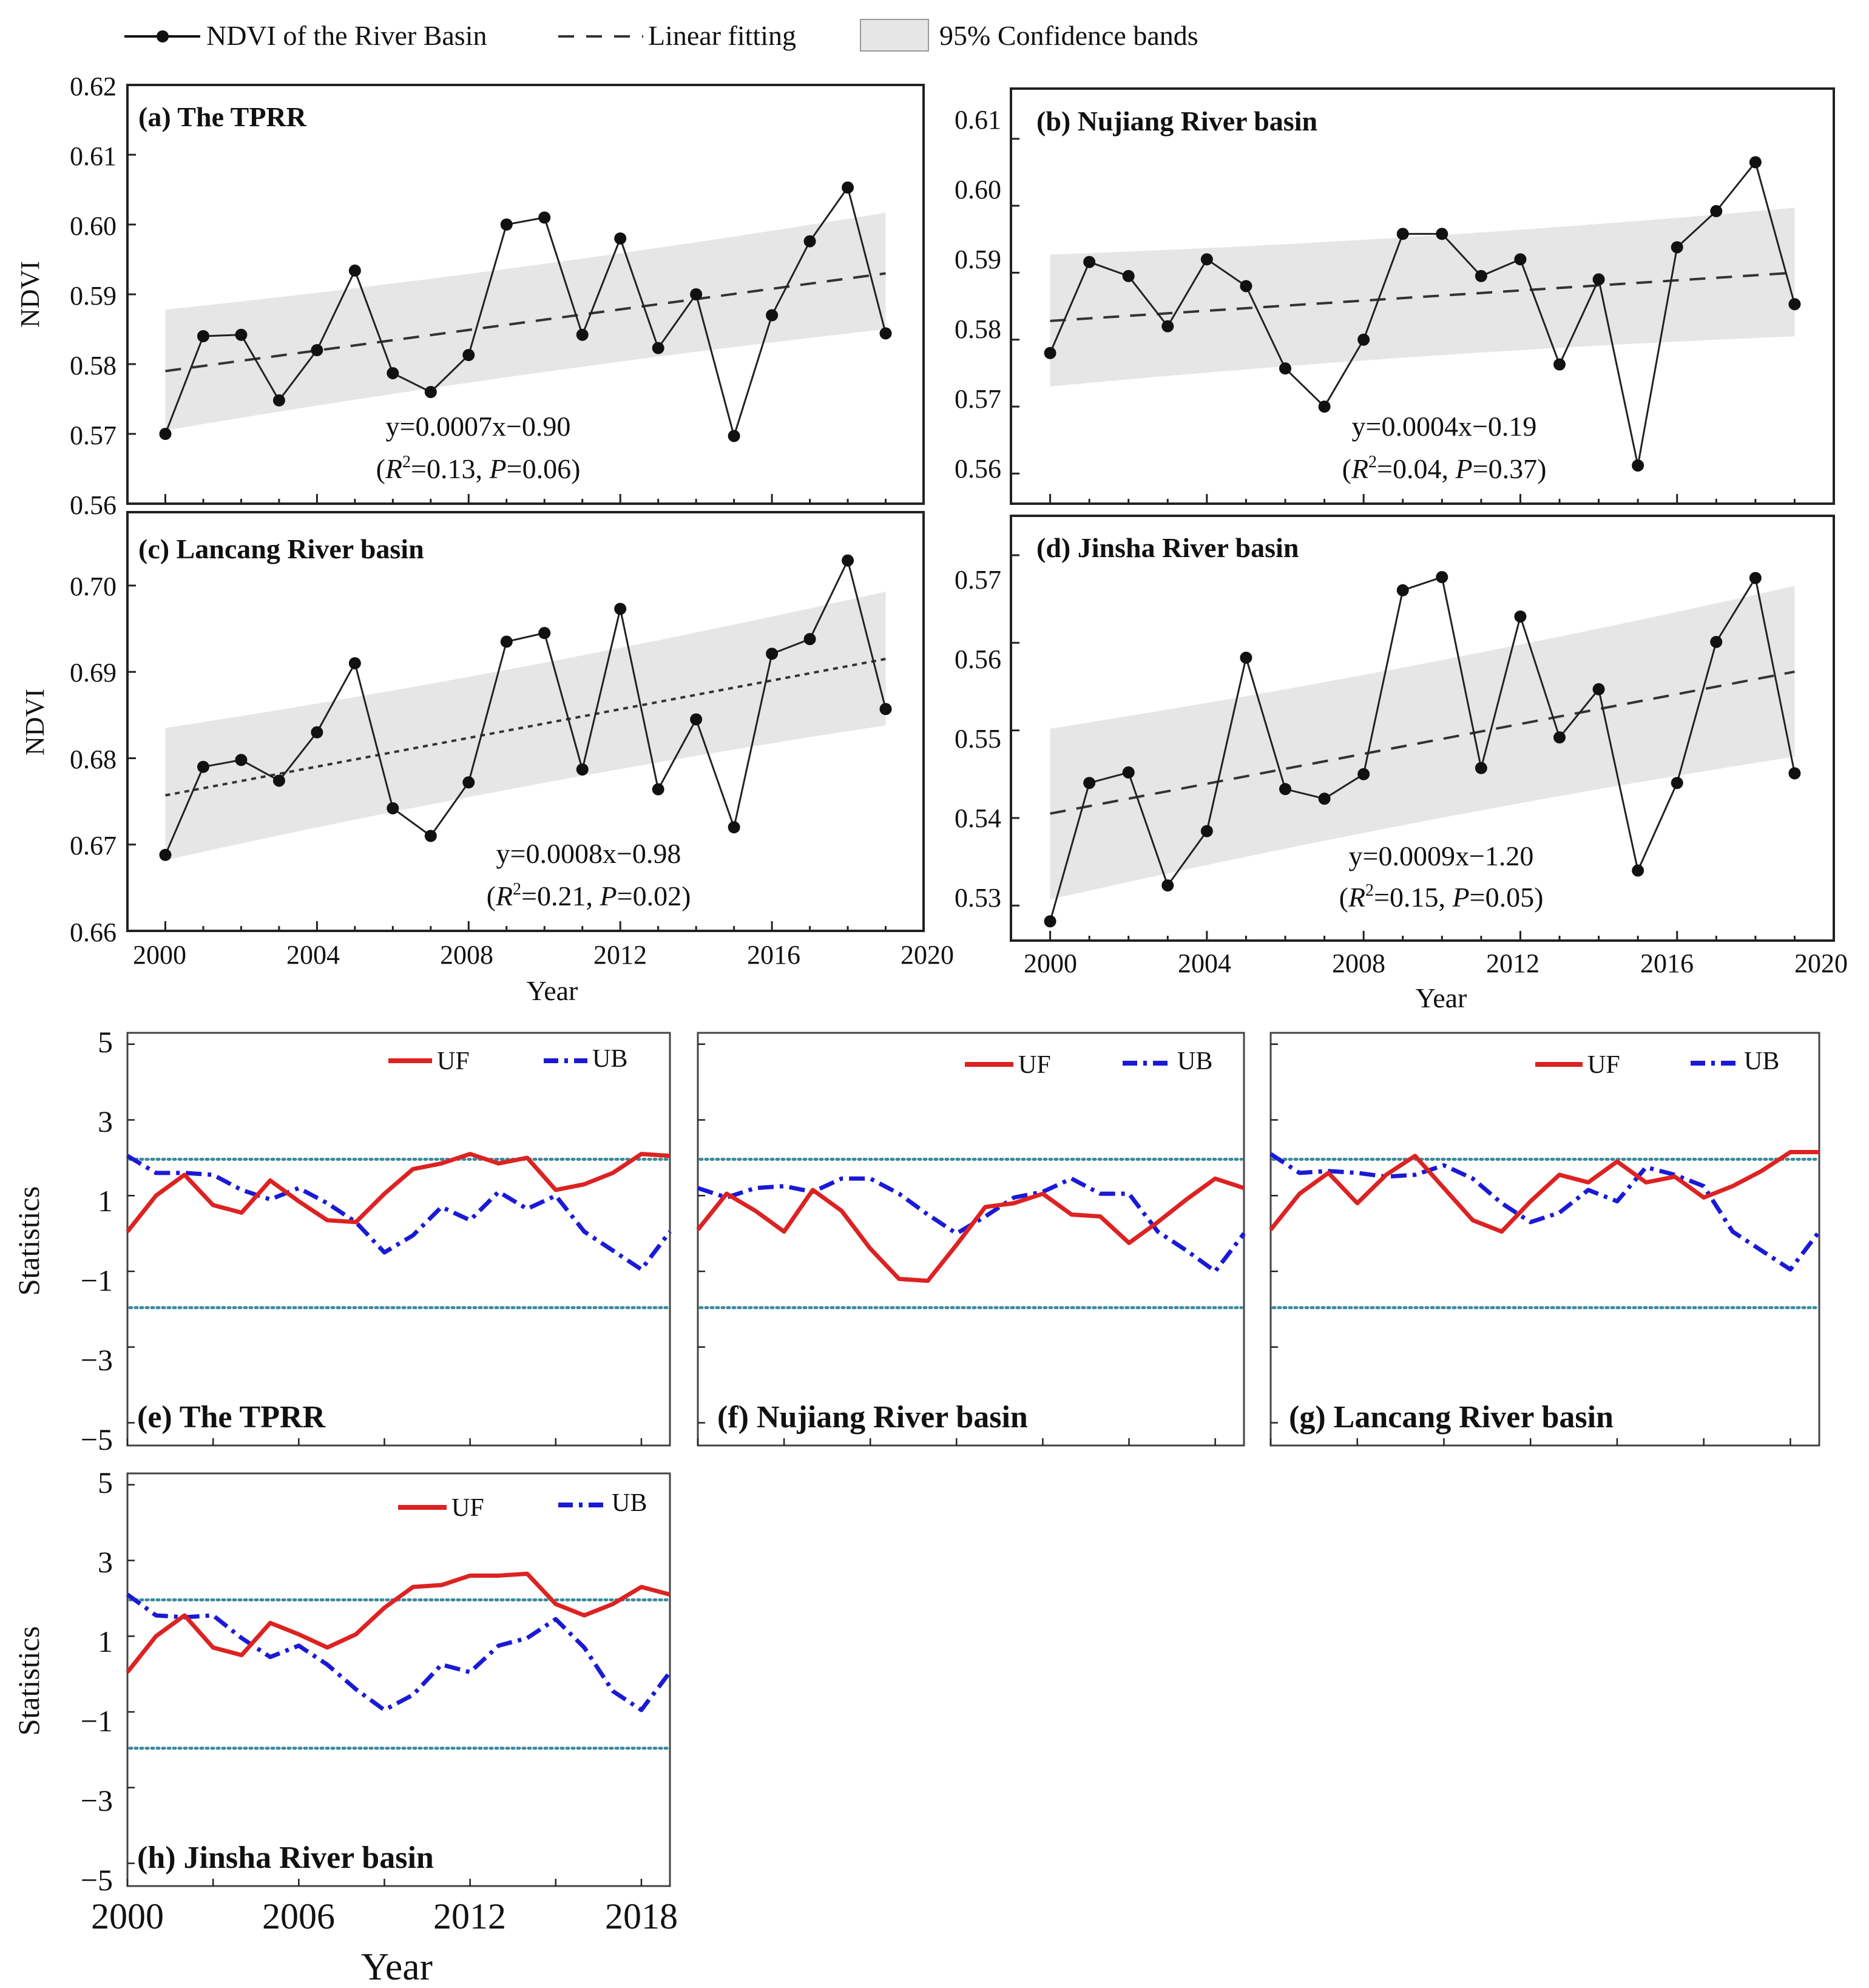 The image size is (1869, 1988). What do you see at coordinates (873, 1417) in the screenshot?
I see `panel-f-title: (f) Nujiang River basin` at bounding box center [873, 1417].